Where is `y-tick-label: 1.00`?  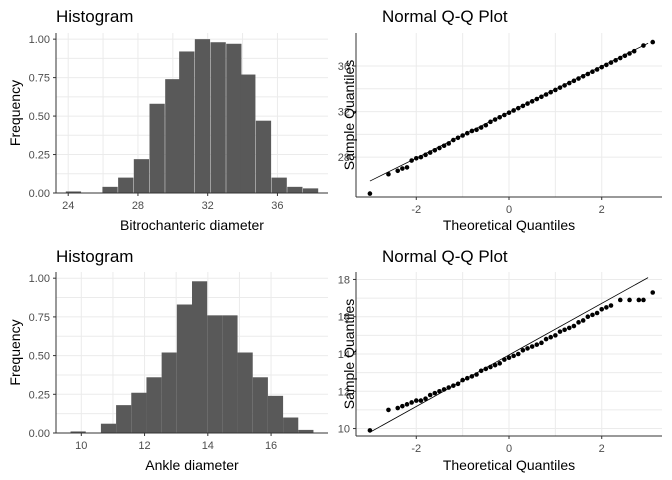
y-tick-label: 1.00 is located at coordinates (39, 279).